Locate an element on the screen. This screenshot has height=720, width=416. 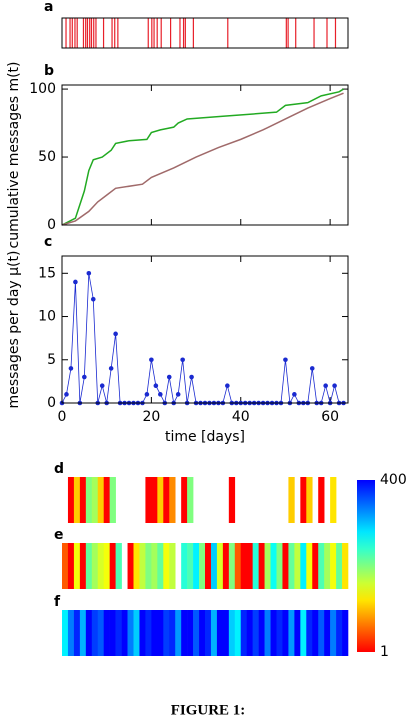
x-tick-label: 40 is located at coordinates (241, 417).